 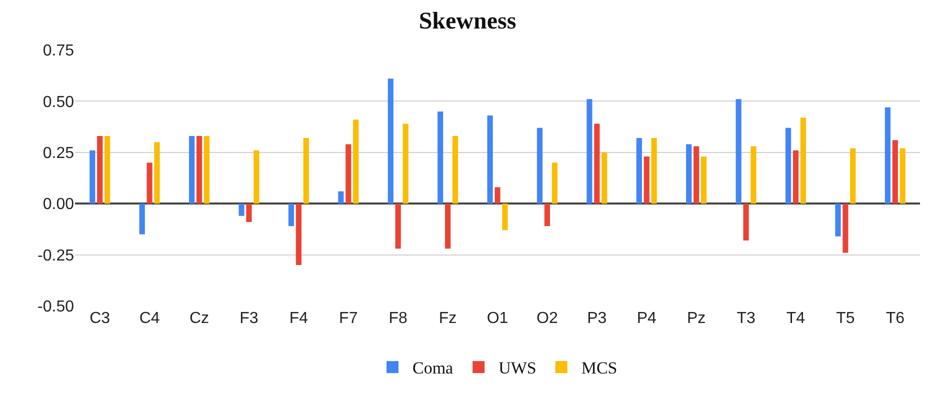 I want to click on x-tick-label: P4, so click(x=646, y=318).